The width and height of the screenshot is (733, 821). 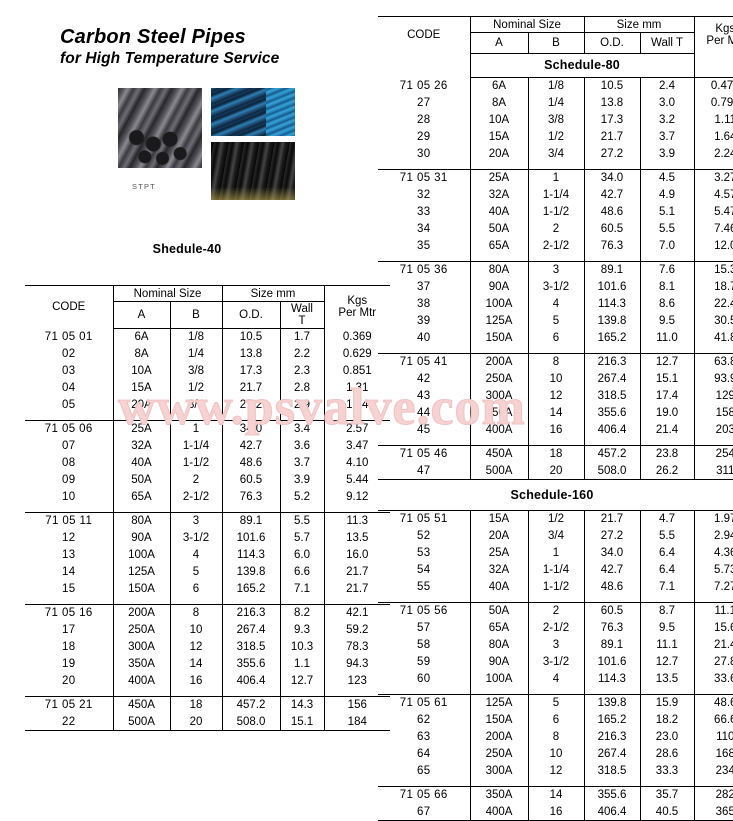 I want to click on cell-code: 62, so click(x=424, y=720).